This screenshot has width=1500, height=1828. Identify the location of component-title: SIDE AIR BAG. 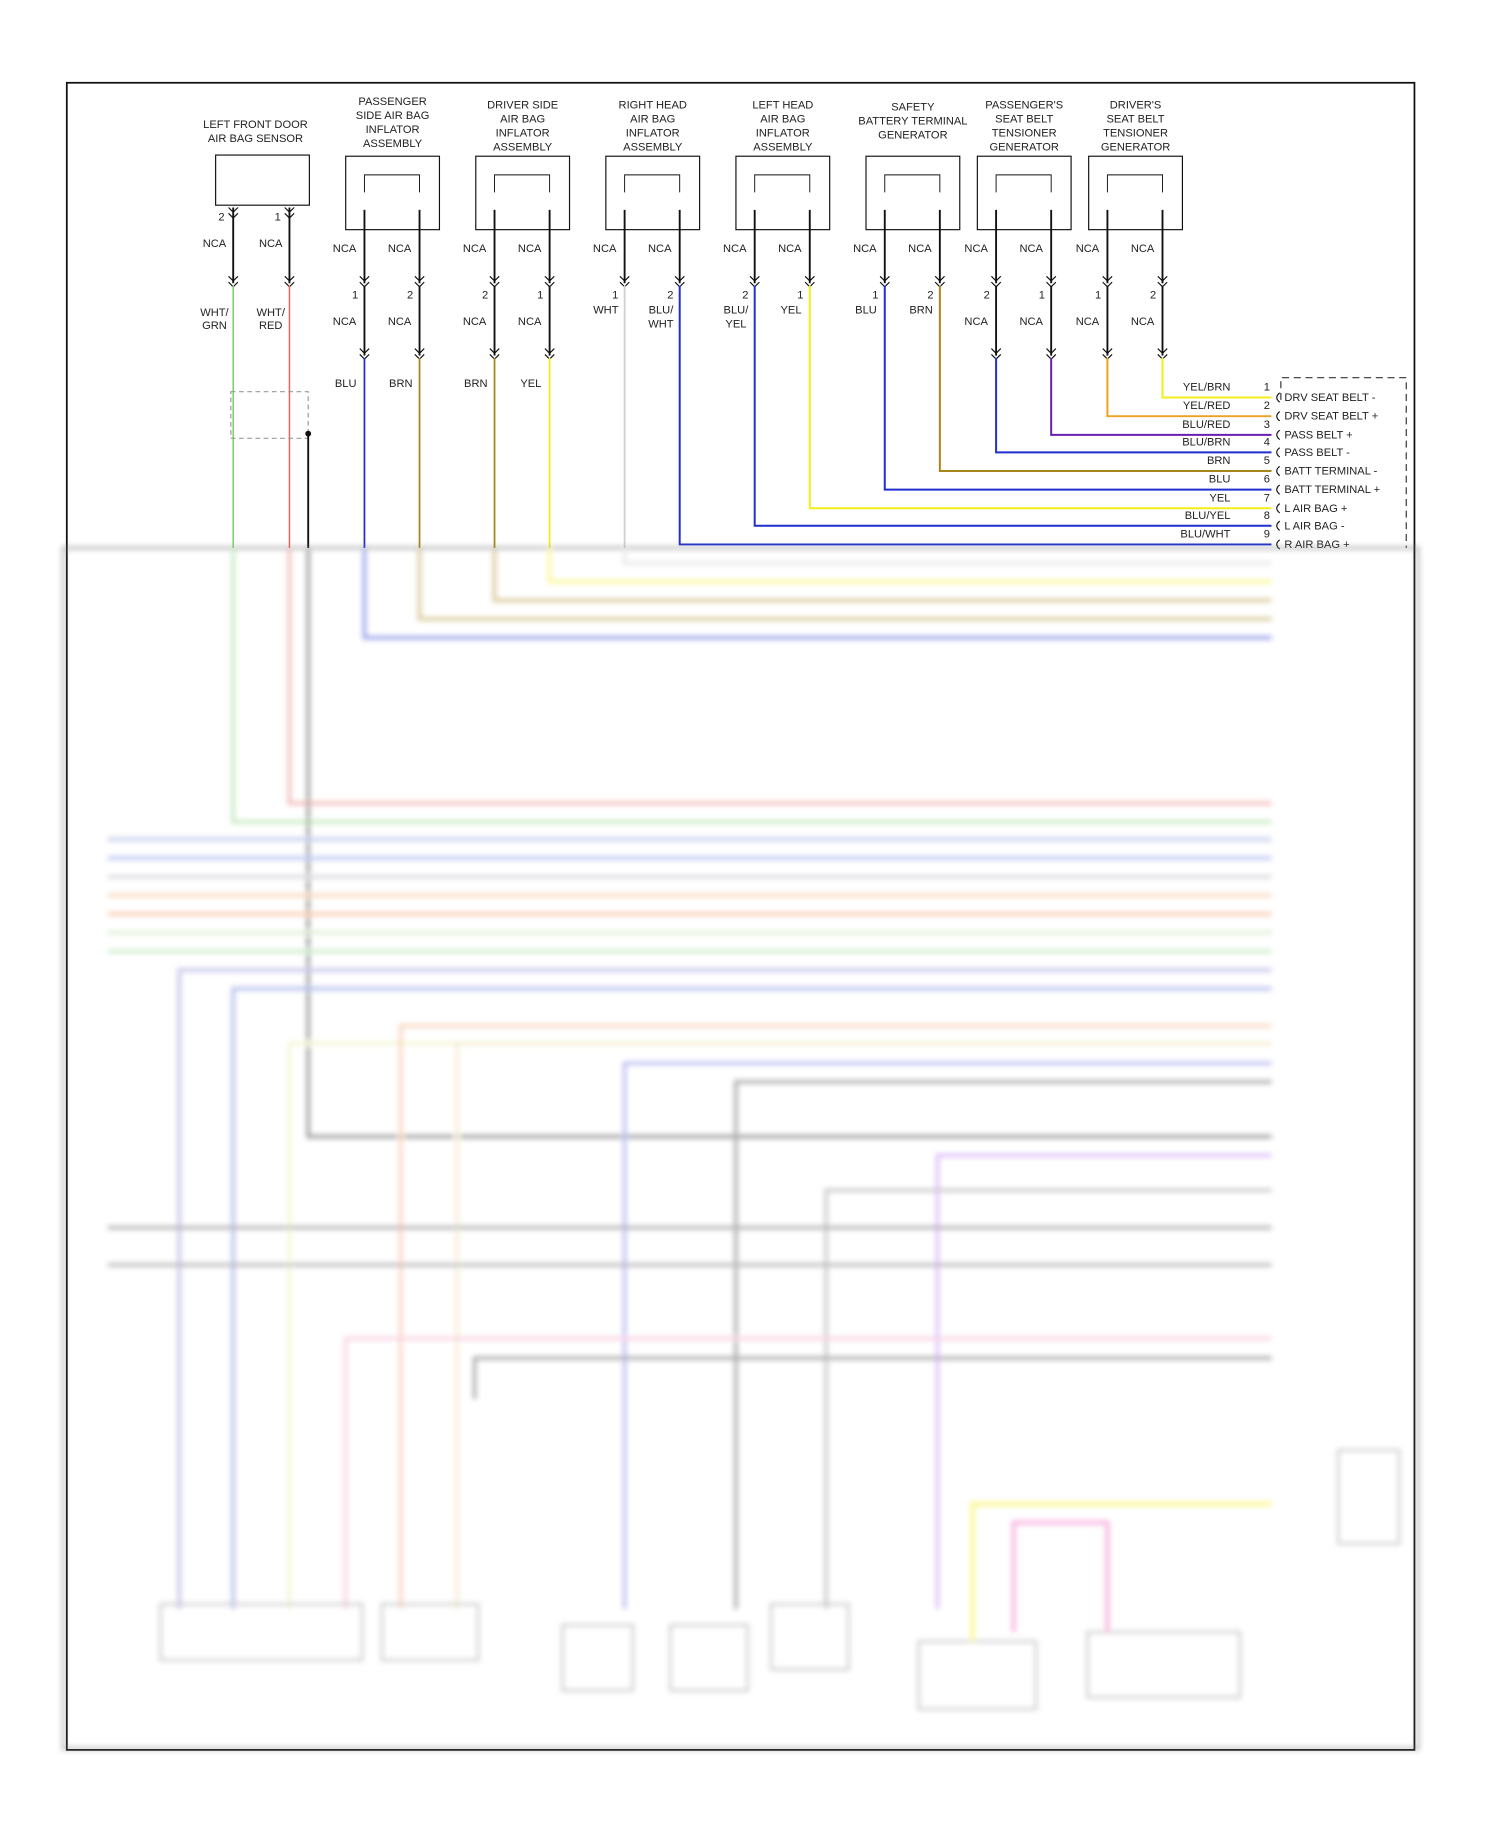
(393, 116).